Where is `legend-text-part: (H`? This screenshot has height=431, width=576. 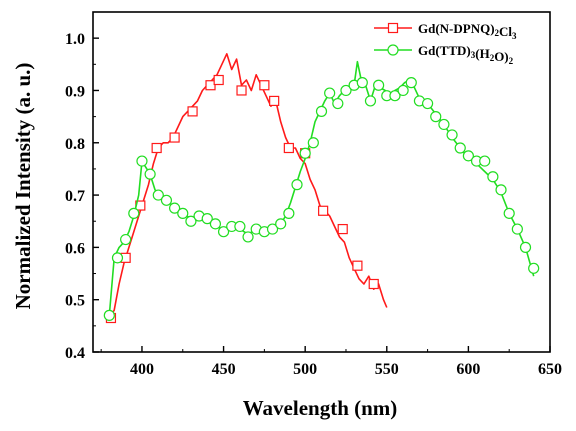 legend-text-part: (H is located at coordinates (482, 53).